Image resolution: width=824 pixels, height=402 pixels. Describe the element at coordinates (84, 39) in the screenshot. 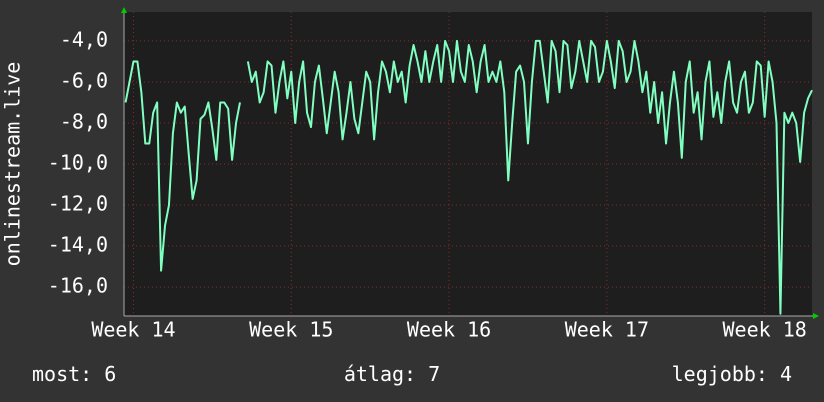

I see `y-tick-label: -4,0` at that location.